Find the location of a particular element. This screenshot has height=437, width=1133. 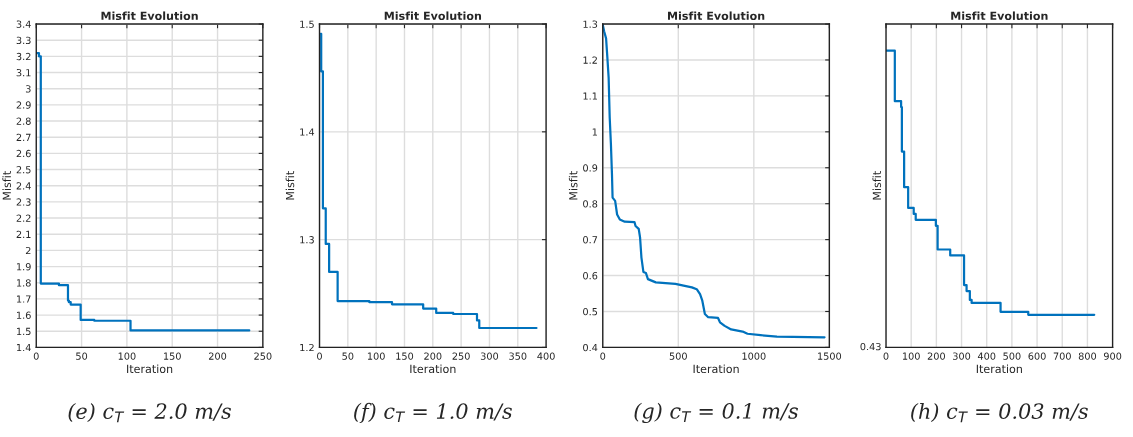

text: (e) c$_{T}$ = 2.0 m/s is located at coordinates (150, 412).